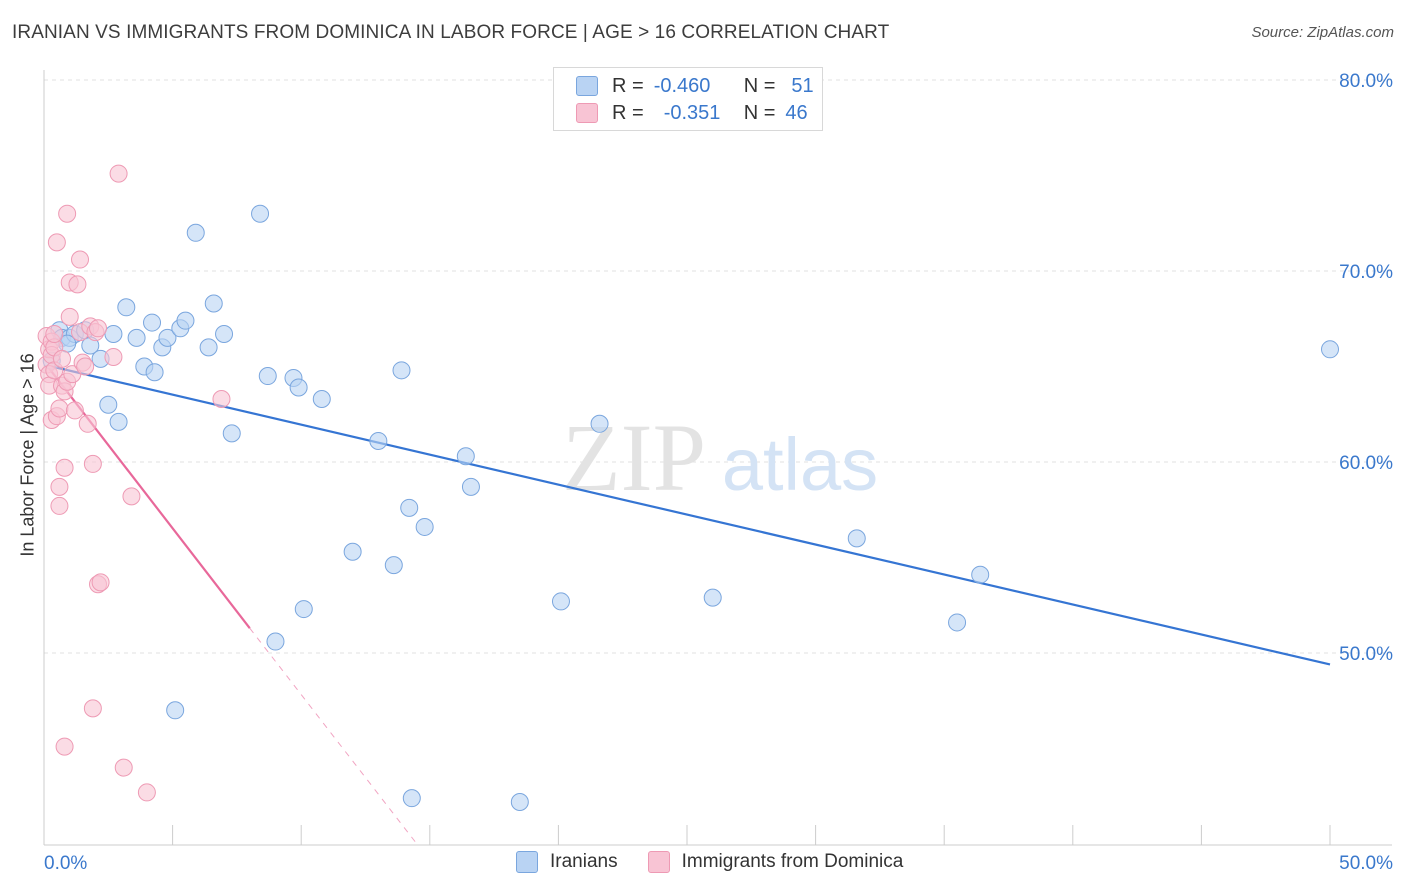  I want to click on y-axis-label: In Labor Force | Age > 16, so click(27, 455).